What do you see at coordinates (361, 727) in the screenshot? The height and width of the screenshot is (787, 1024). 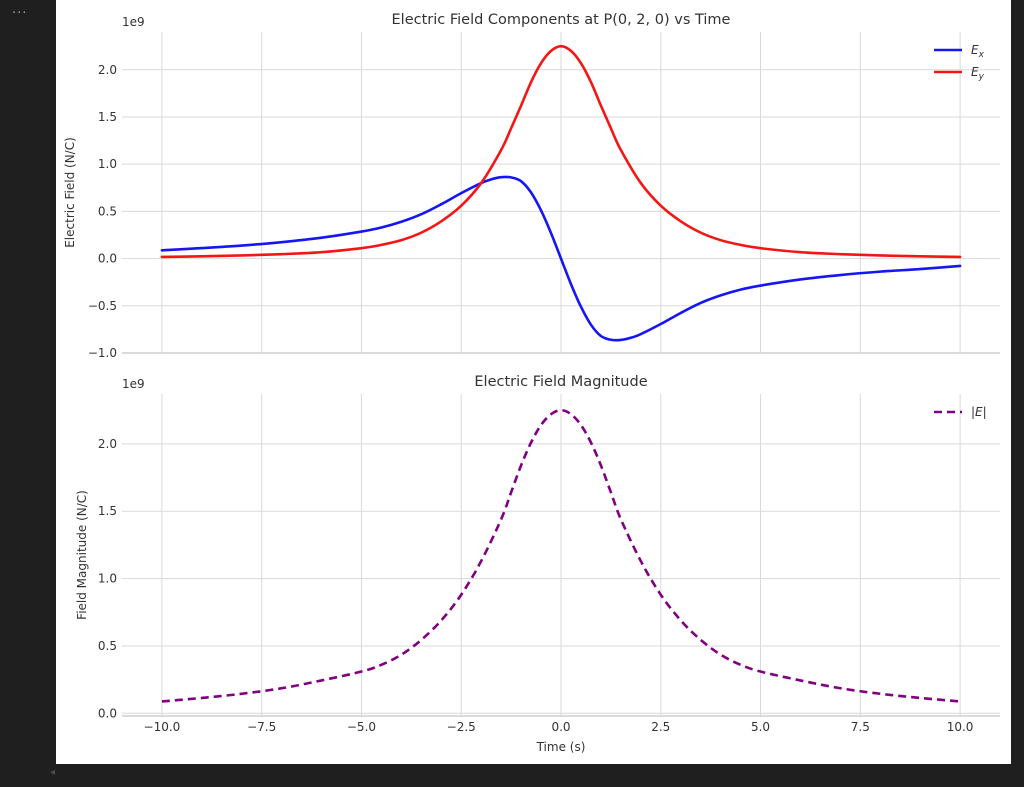 I see `x-tick-label: −5.0` at bounding box center [361, 727].